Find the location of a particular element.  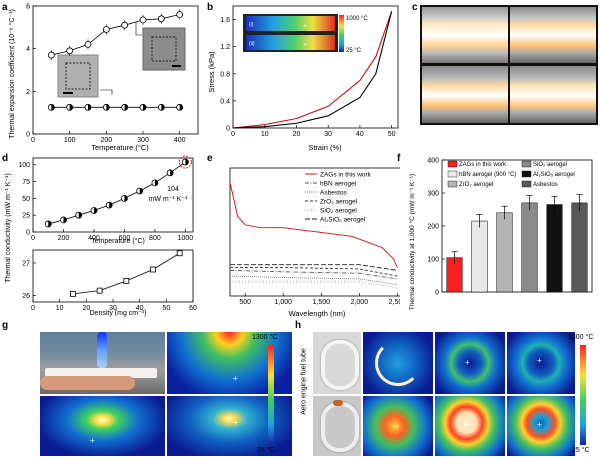

legend-label: ZrO₂ aerogel is located at coordinates (476, 185).